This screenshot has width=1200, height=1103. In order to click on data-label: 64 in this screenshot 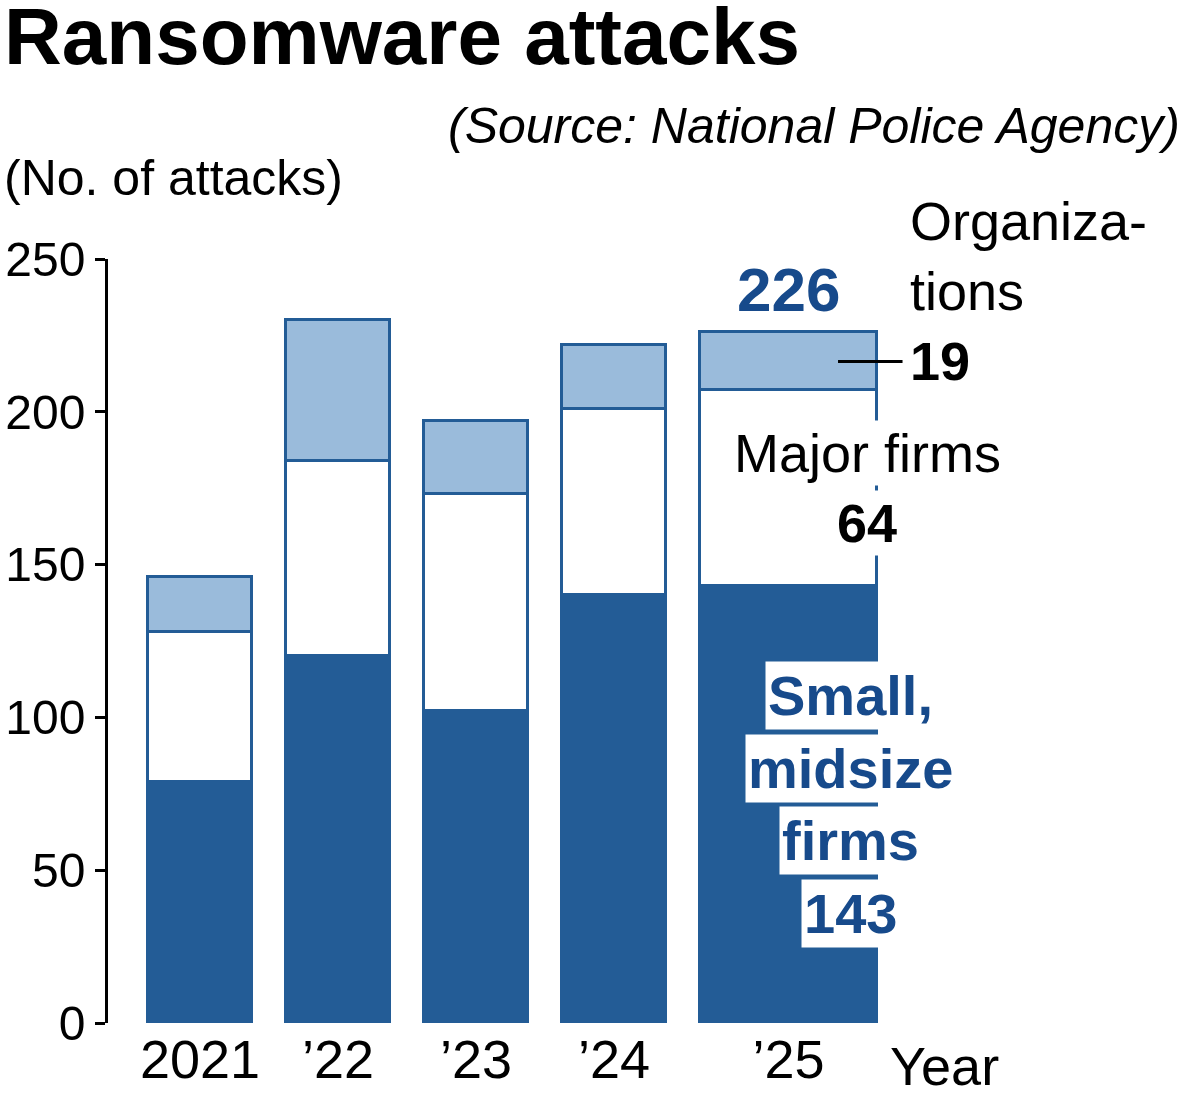, I will do `click(867, 523)`.